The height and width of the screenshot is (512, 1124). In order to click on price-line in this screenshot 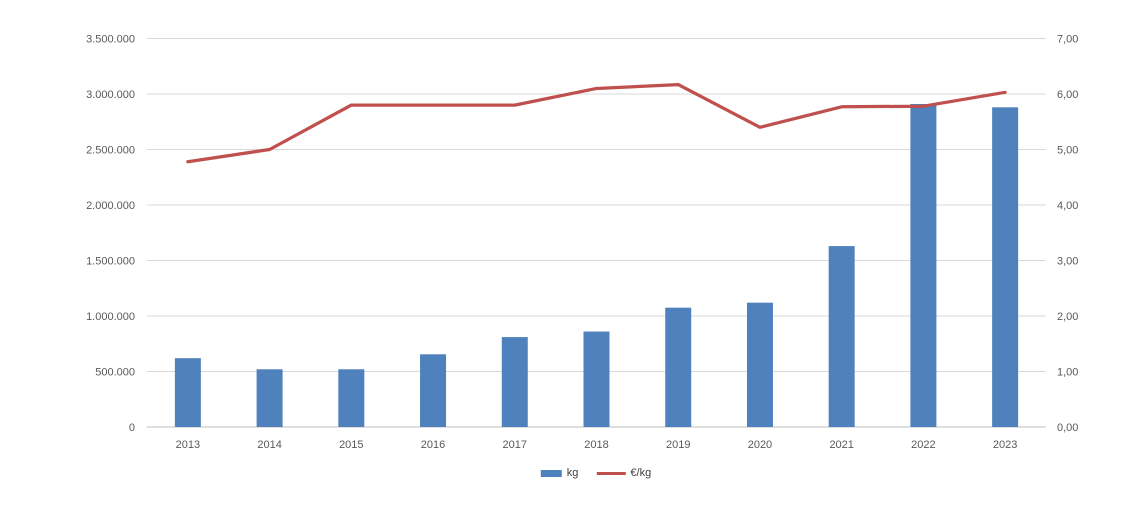, I will do `click(596, 123)`.